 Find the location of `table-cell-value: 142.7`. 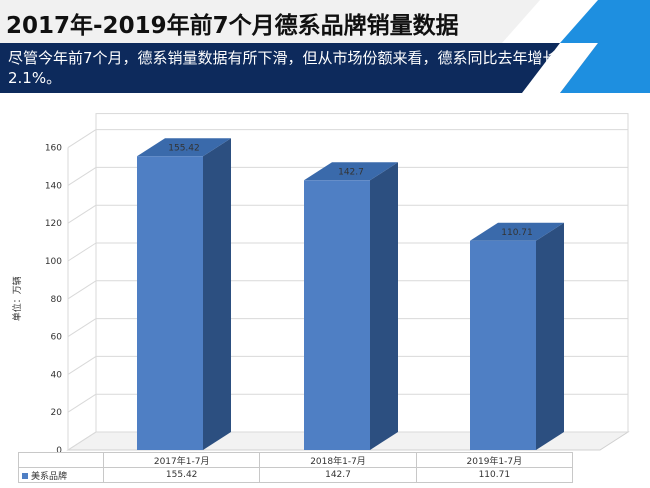

table-cell-value: 142.7 is located at coordinates (338, 475).